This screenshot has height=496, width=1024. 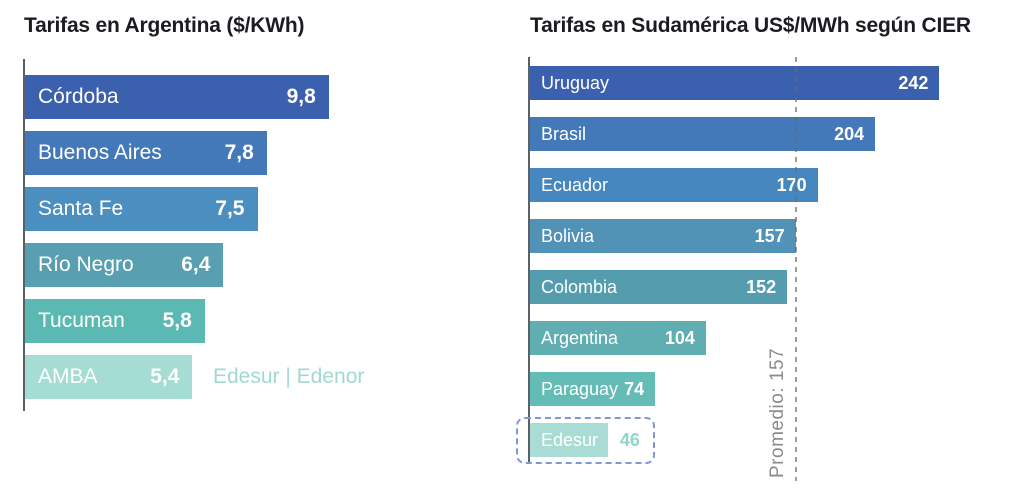 I want to click on bar-brasil: Brasil 204, so click(x=703, y=134).